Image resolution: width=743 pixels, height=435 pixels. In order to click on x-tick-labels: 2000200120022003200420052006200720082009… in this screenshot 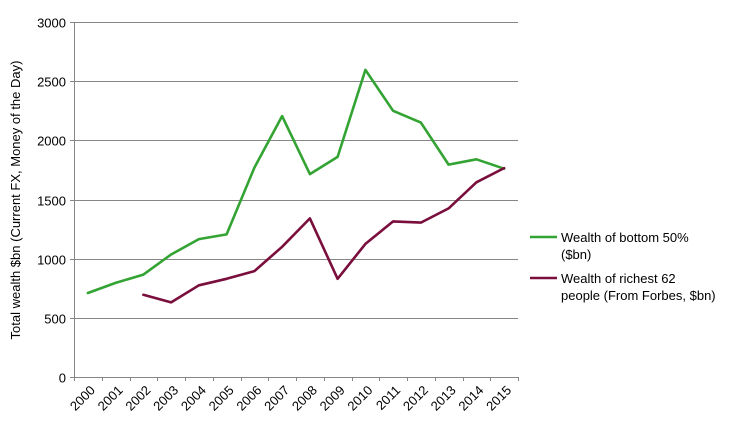, I will do `click(293, 395)`.